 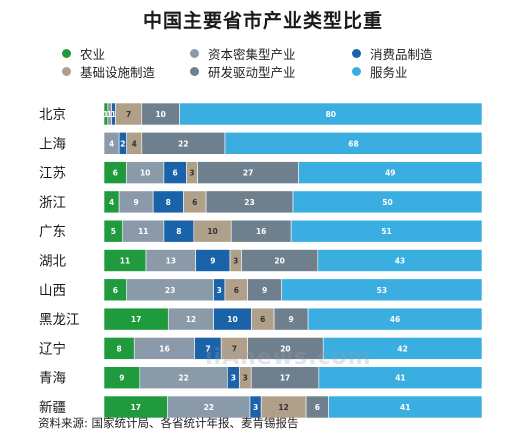 What do you see at coordinates (122, 143) in the screenshot?
I see `data-label: 2` at bounding box center [122, 143].